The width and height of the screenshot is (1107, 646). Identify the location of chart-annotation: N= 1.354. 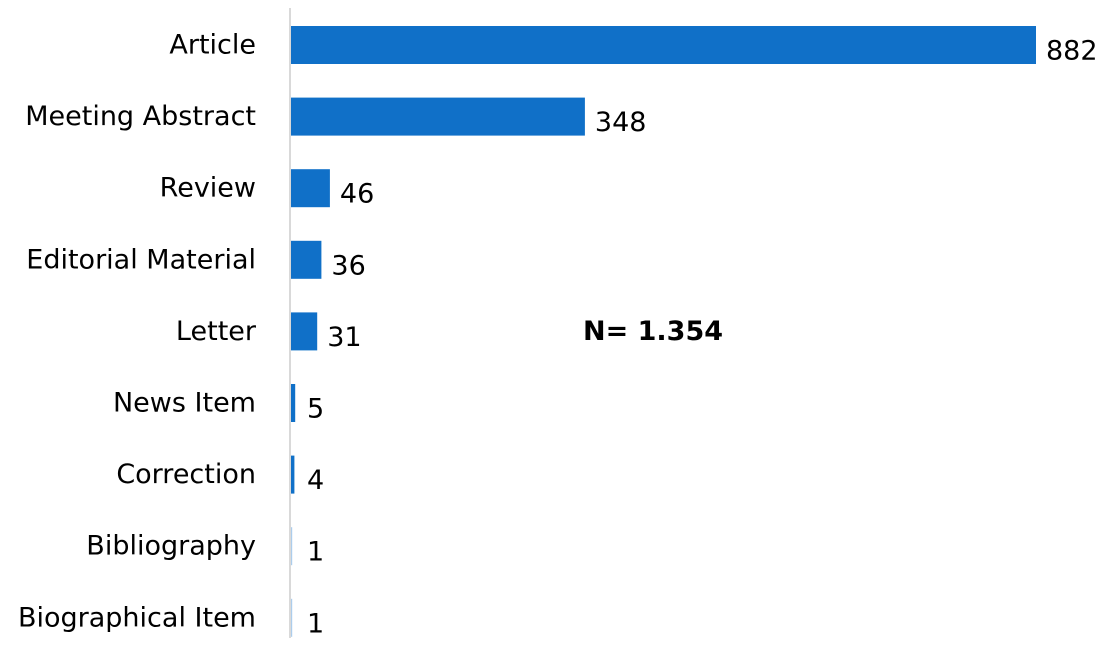
(653, 331).